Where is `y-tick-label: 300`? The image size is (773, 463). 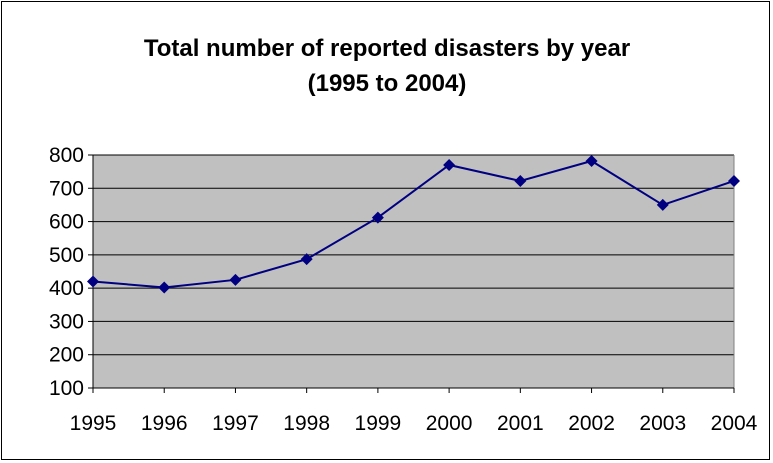
y-tick-label: 300 is located at coordinates (66, 321).